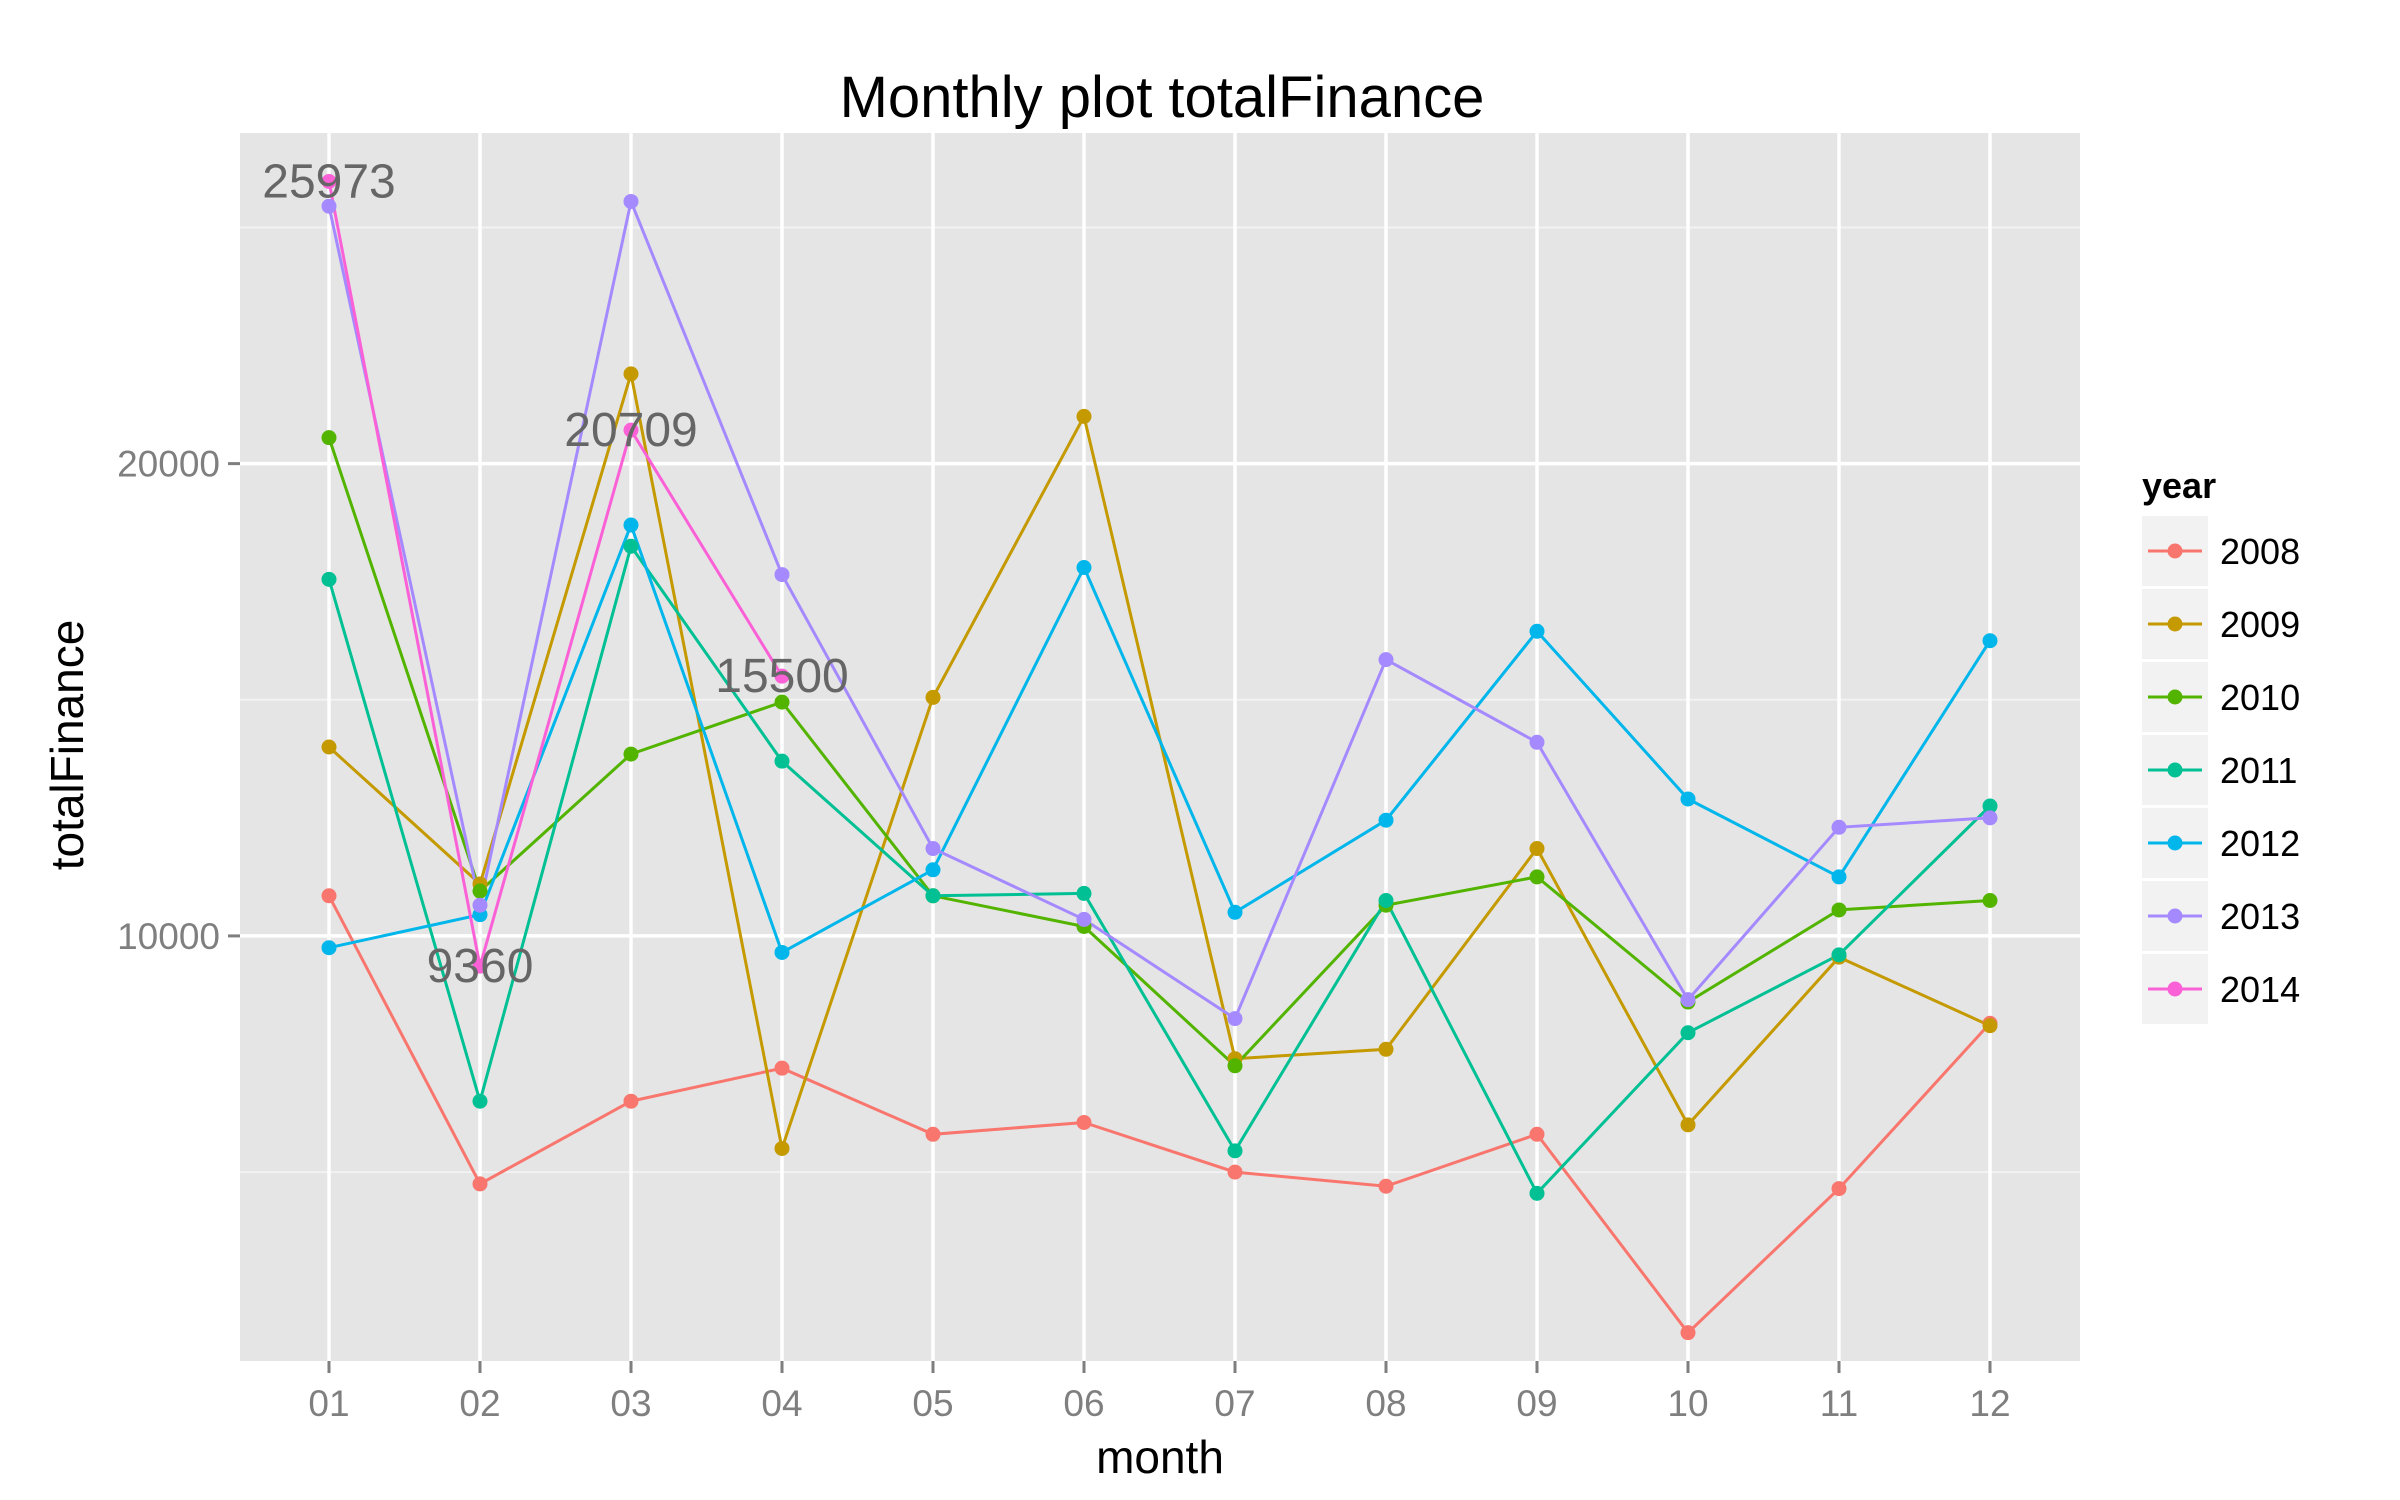 This screenshot has width=2400, height=1500. I want to click on annotation-label: 25973, so click(328, 182).